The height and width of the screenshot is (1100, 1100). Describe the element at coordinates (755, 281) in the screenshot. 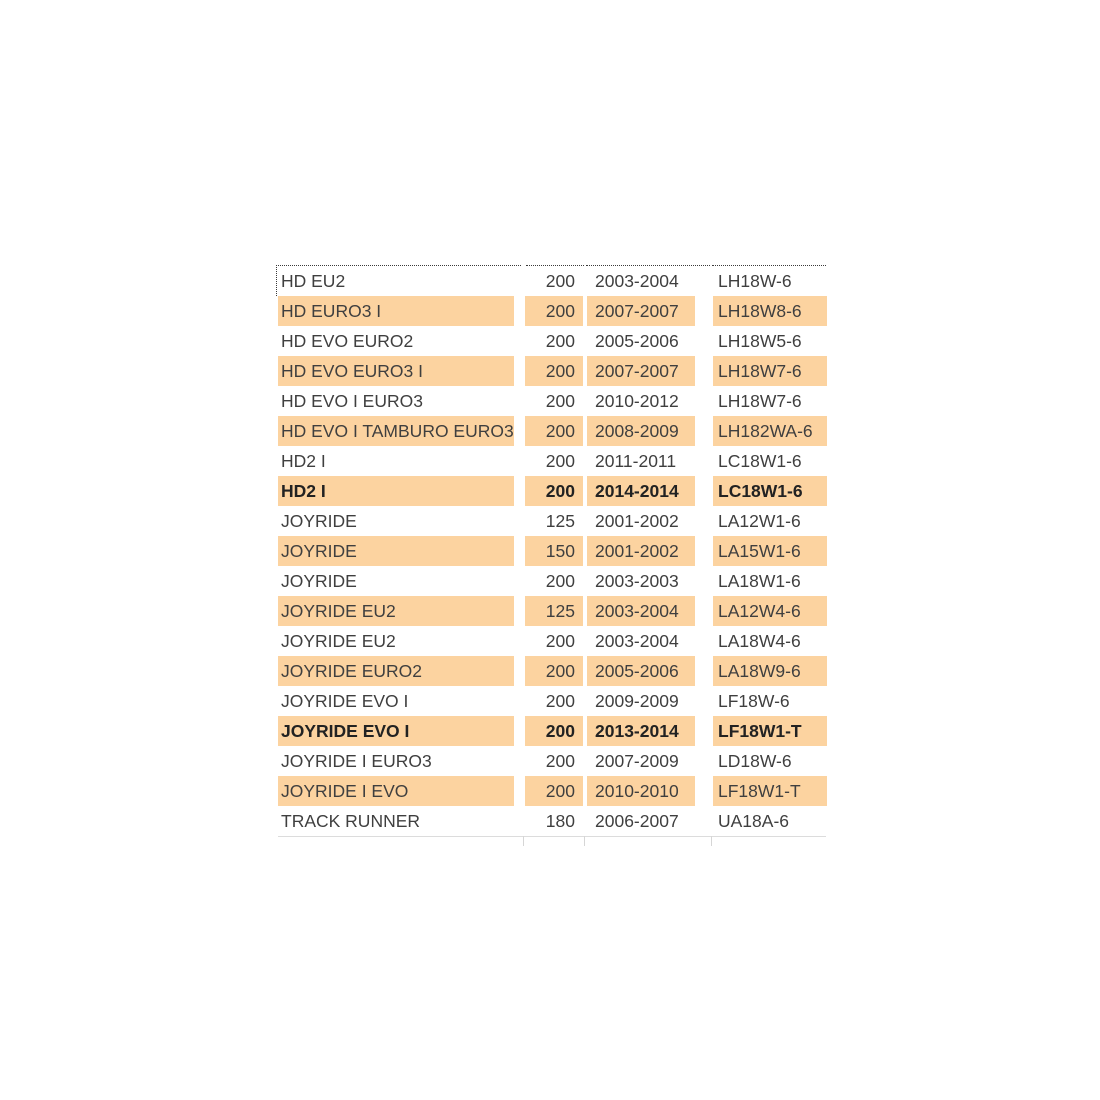

I see `code-cell: LH18W-6` at that location.